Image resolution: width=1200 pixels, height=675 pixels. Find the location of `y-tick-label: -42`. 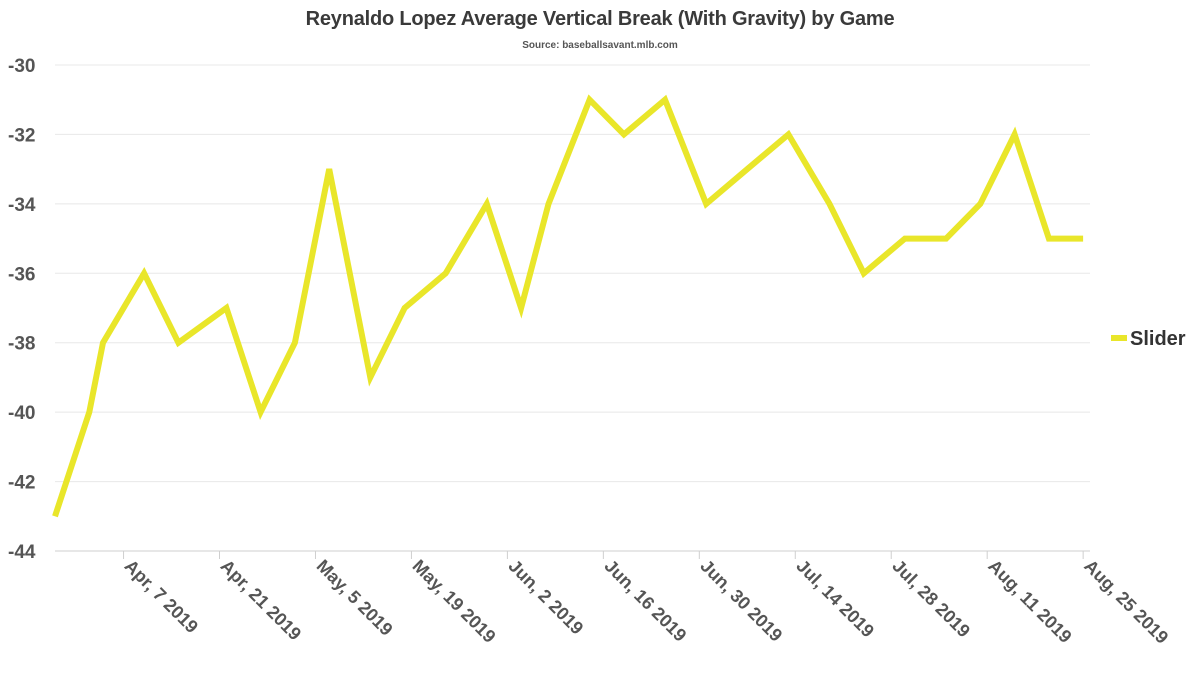

y-tick-label: -42 is located at coordinates (21, 483).